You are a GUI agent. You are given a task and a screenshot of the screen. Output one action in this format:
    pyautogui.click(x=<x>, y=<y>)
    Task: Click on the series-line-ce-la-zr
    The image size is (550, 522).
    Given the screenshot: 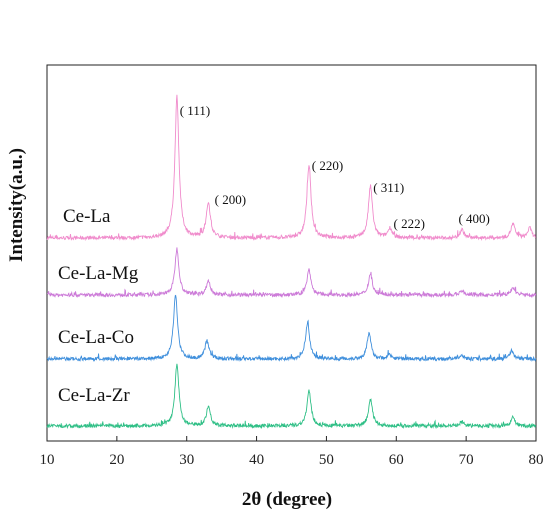 What is the action you would take?
    pyautogui.click(x=291, y=396)
    